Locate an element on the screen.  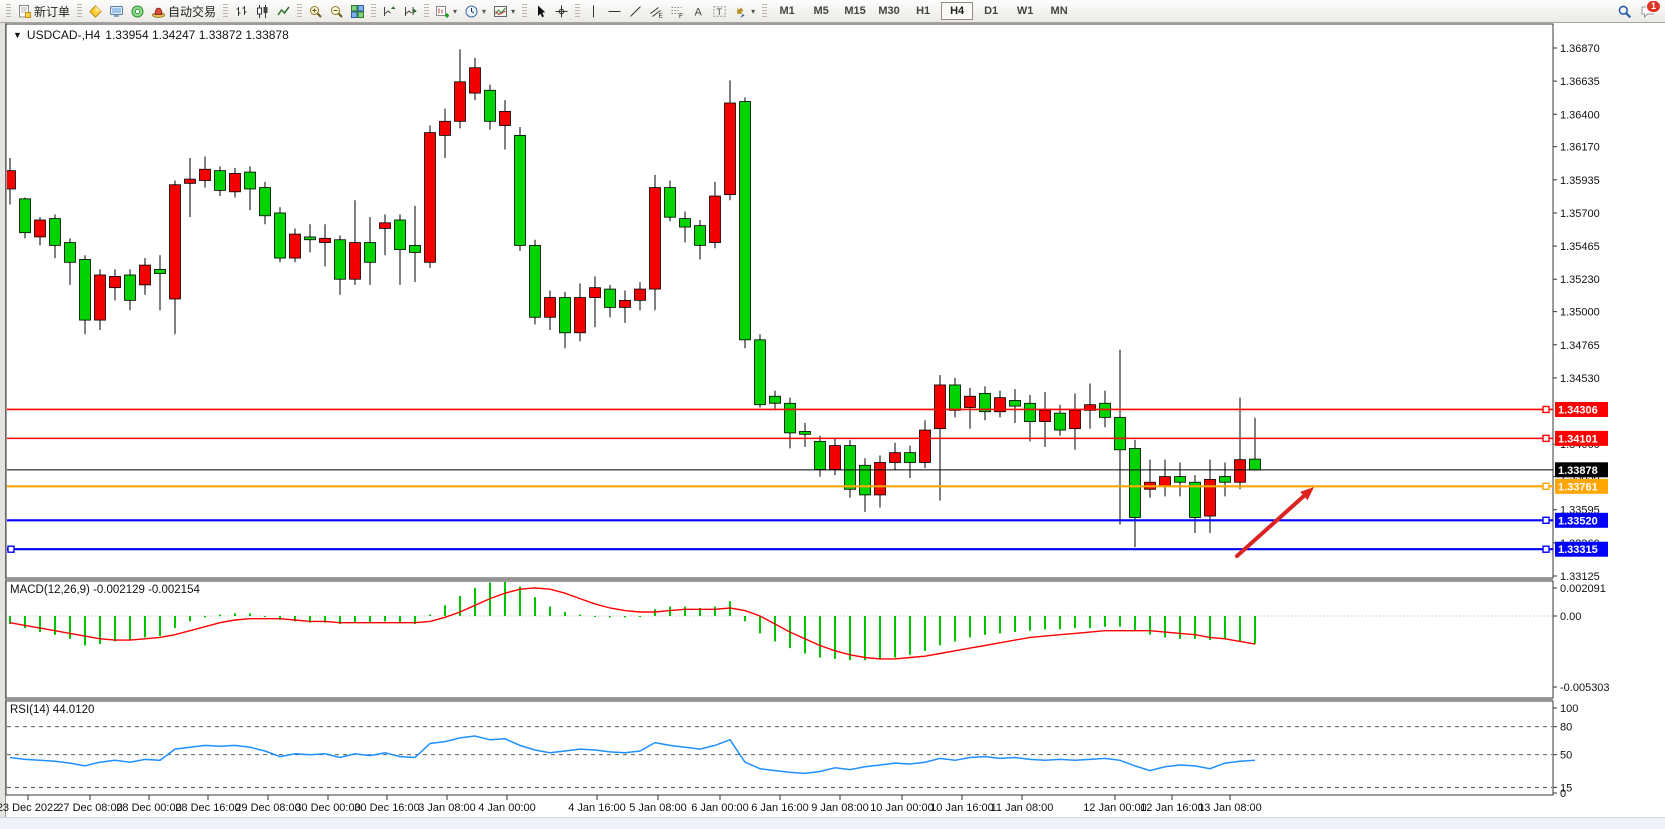
signal-icon is located at coordinates (137, 11).